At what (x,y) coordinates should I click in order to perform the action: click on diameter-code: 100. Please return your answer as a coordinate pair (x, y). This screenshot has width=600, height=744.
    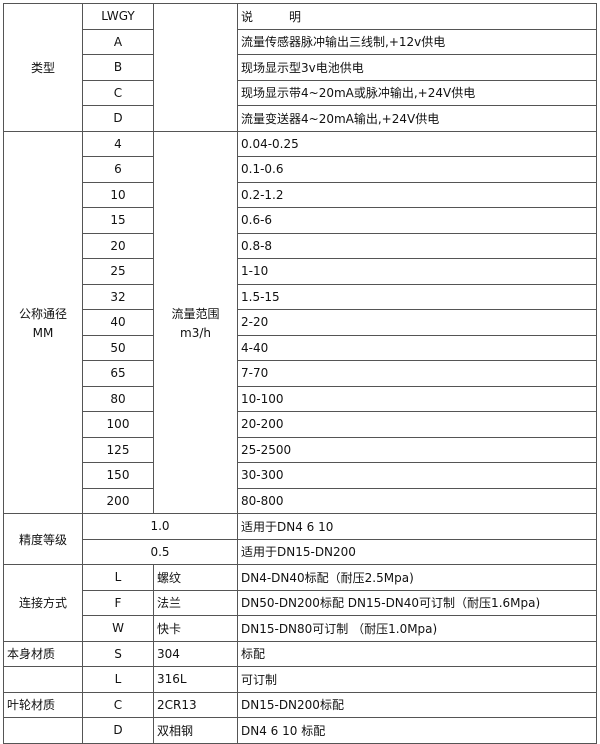
    Looking at the image, I should click on (118, 424).